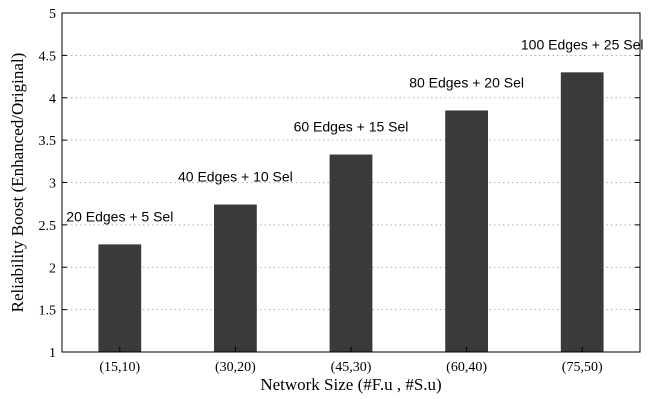 This screenshot has width=653, height=399. What do you see at coordinates (119, 216) in the screenshot?
I see `bar-annotation: 20 Edges + 5 Sel` at bounding box center [119, 216].